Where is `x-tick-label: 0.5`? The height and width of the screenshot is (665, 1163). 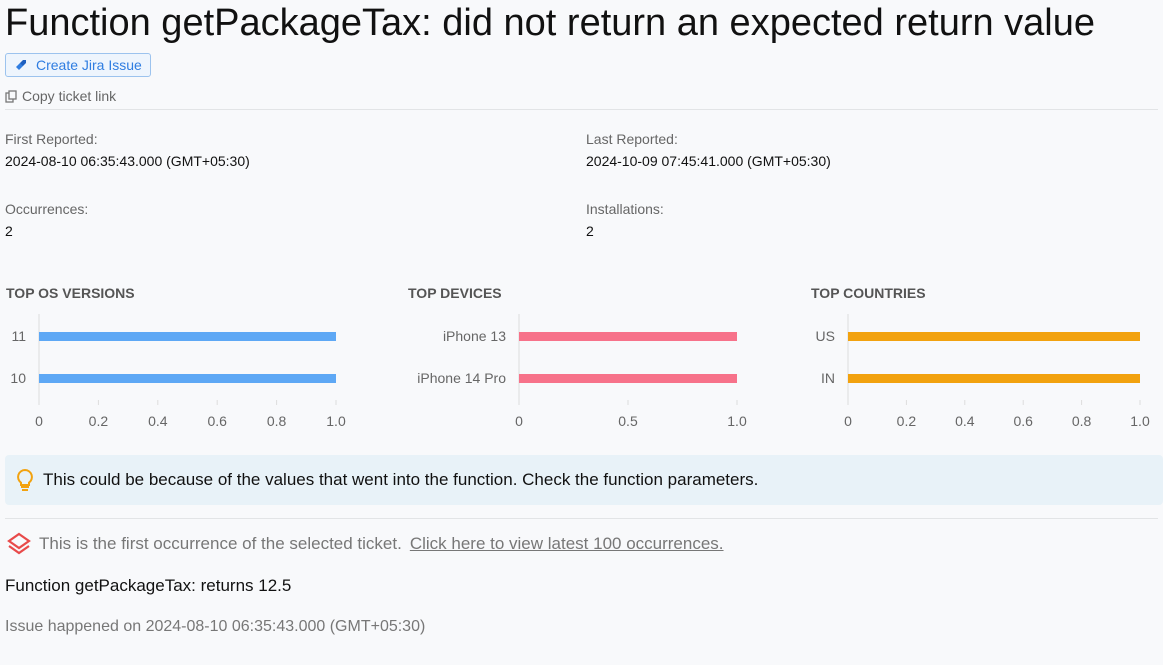 x-tick-label: 0.5 is located at coordinates (628, 421).